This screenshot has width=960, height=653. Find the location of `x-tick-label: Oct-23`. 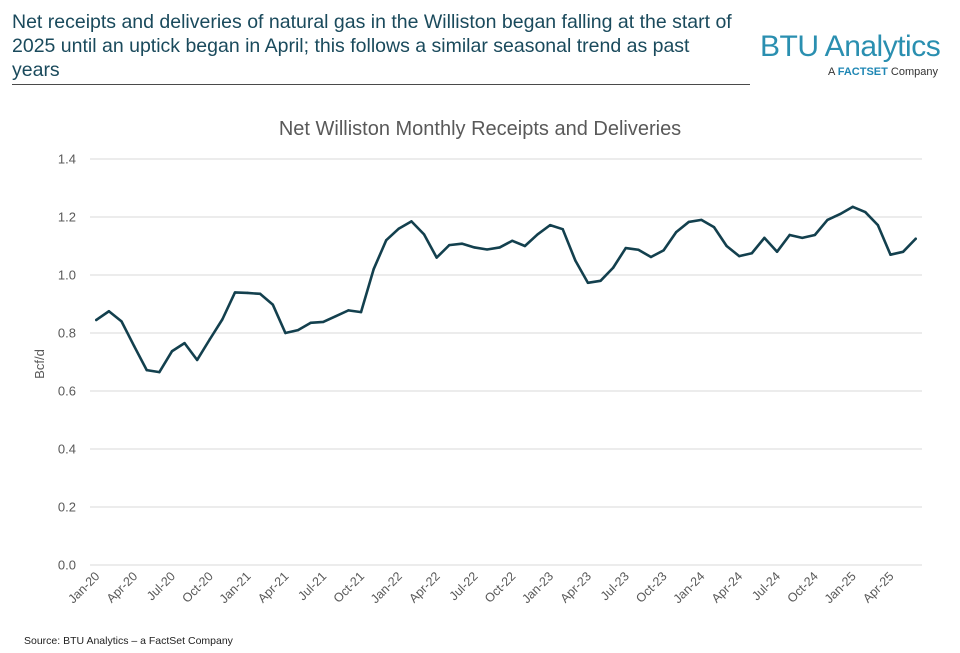

x-tick-label: Oct-23 is located at coordinates (651, 587).